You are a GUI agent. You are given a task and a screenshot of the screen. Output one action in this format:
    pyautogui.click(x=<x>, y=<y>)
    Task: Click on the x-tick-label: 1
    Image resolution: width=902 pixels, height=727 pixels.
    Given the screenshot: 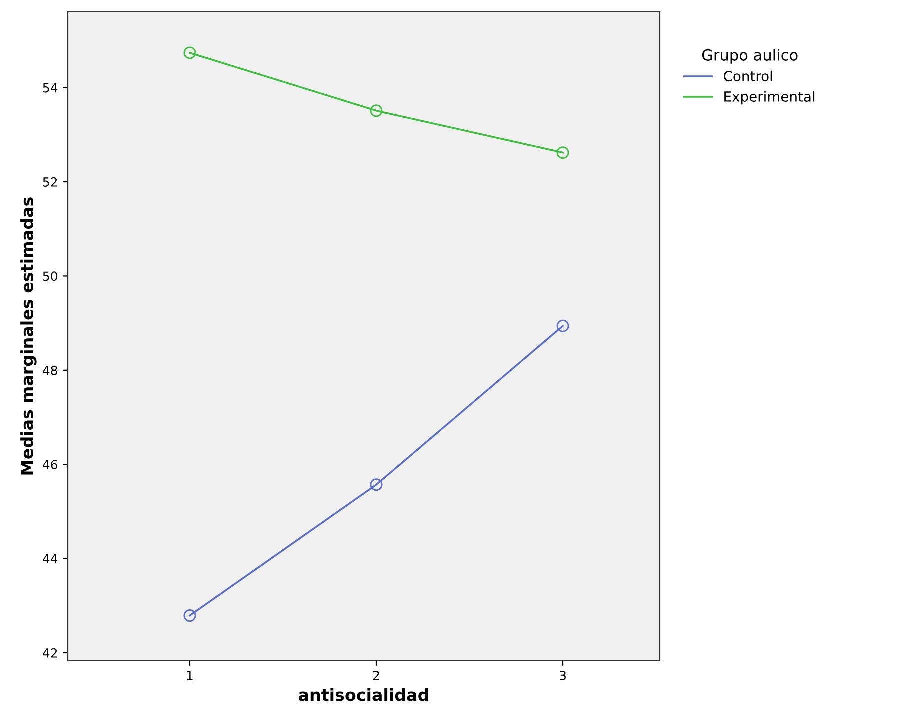 What is the action you would take?
    pyautogui.click(x=190, y=675)
    